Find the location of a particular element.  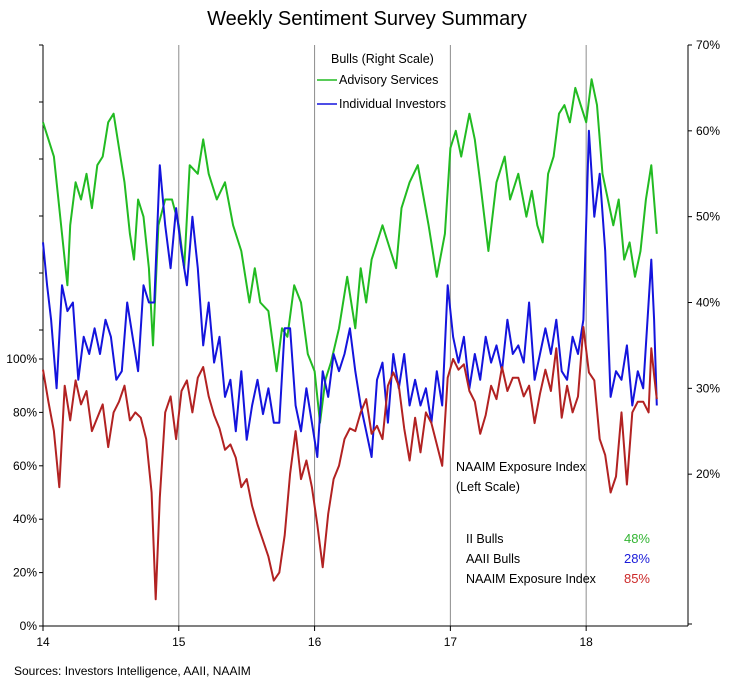

right-tick-label: 50% is located at coordinates (708, 217).